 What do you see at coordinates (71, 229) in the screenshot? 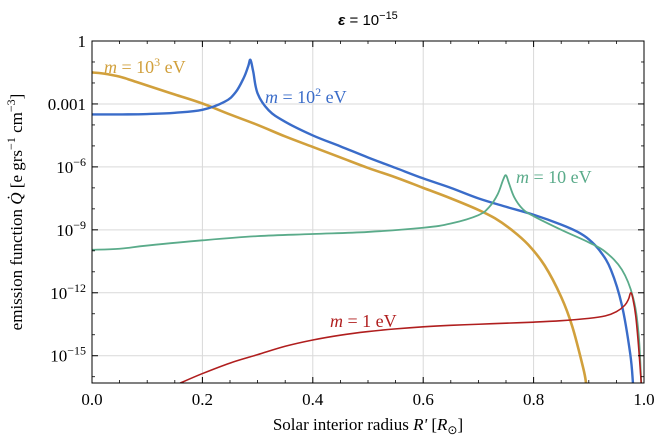
I see `y-tick-label: 10⁻⁹` at bounding box center [71, 229].